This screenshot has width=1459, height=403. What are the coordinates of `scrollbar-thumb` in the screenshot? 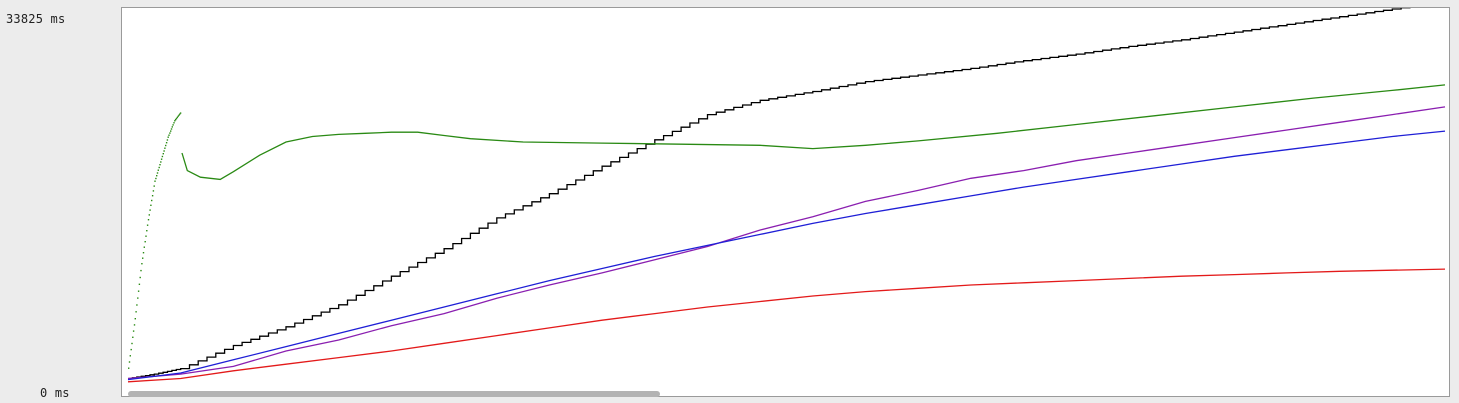 It's located at (394, 394).